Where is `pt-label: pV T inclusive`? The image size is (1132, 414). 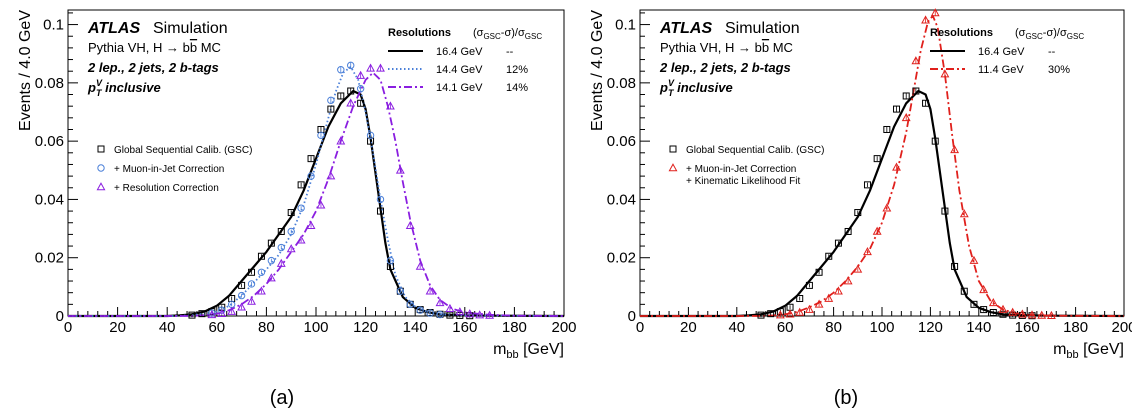
pt-label: pV T inclusive is located at coordinates (696, 88).